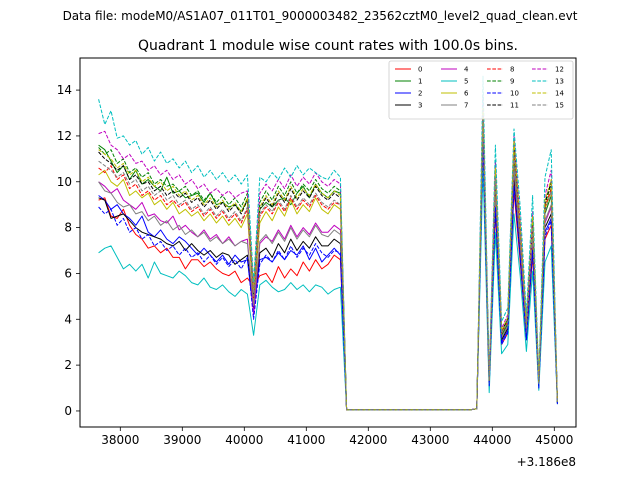  I want to click on y-tick-label: 10, so click(64, 182).